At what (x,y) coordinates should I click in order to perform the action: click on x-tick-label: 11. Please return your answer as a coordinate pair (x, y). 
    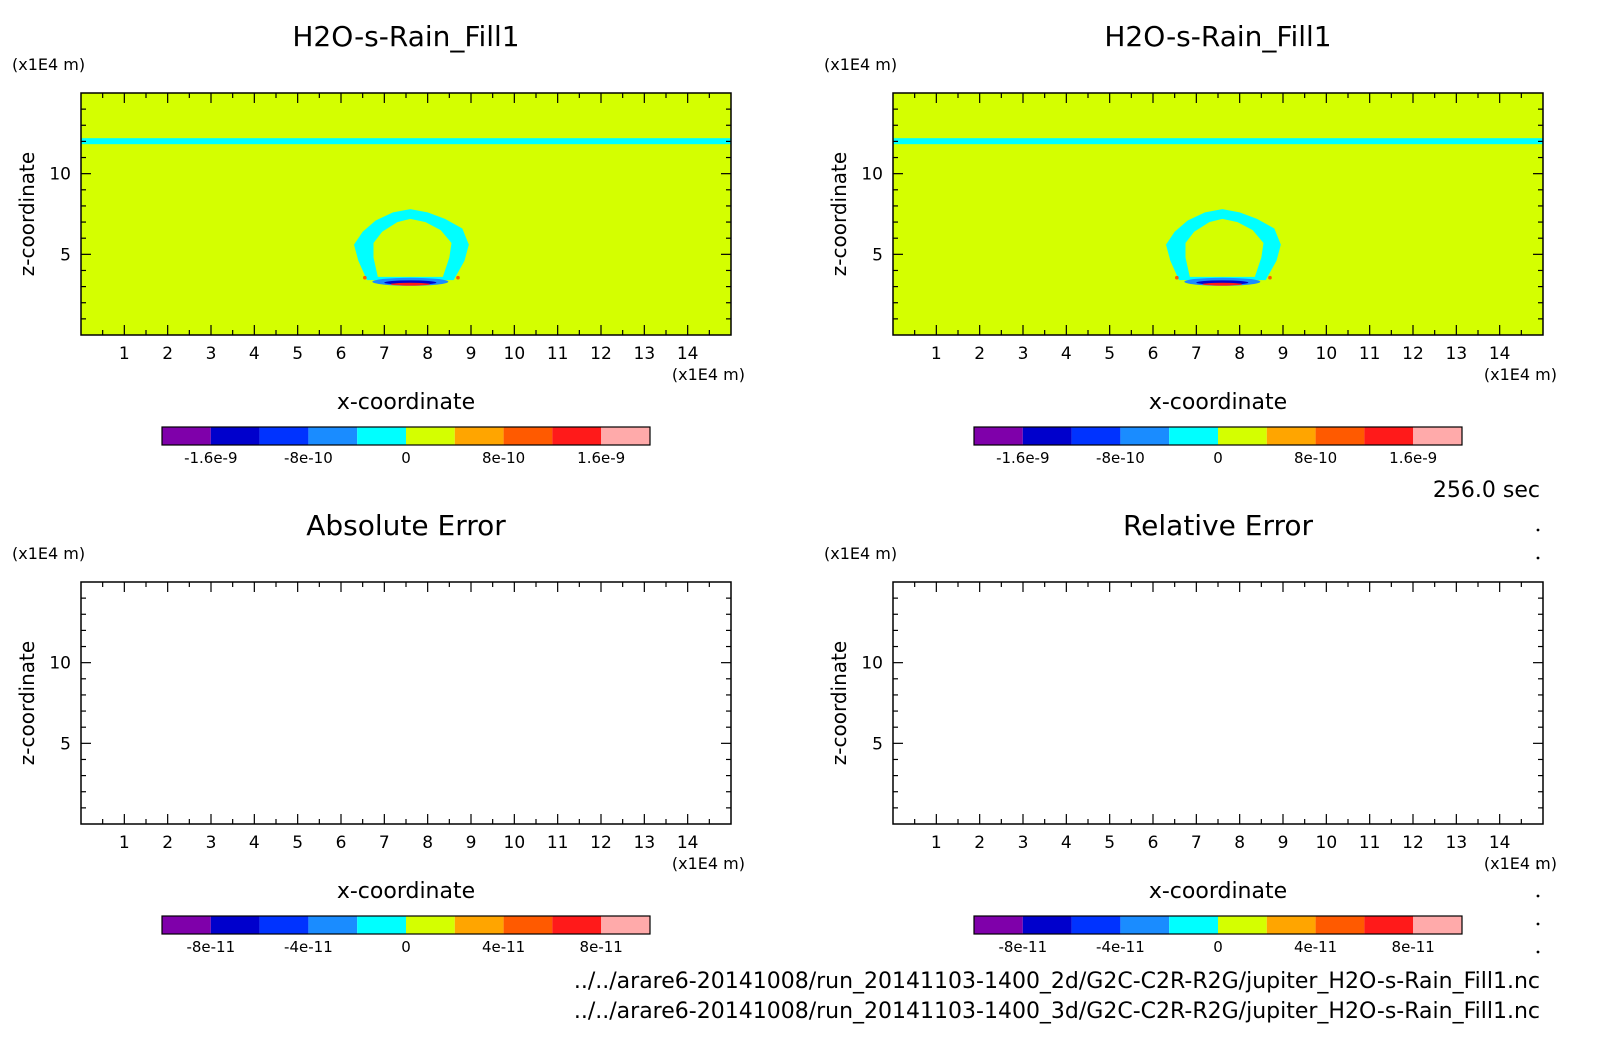
    Looking at the image, I should click on (1370, 354).